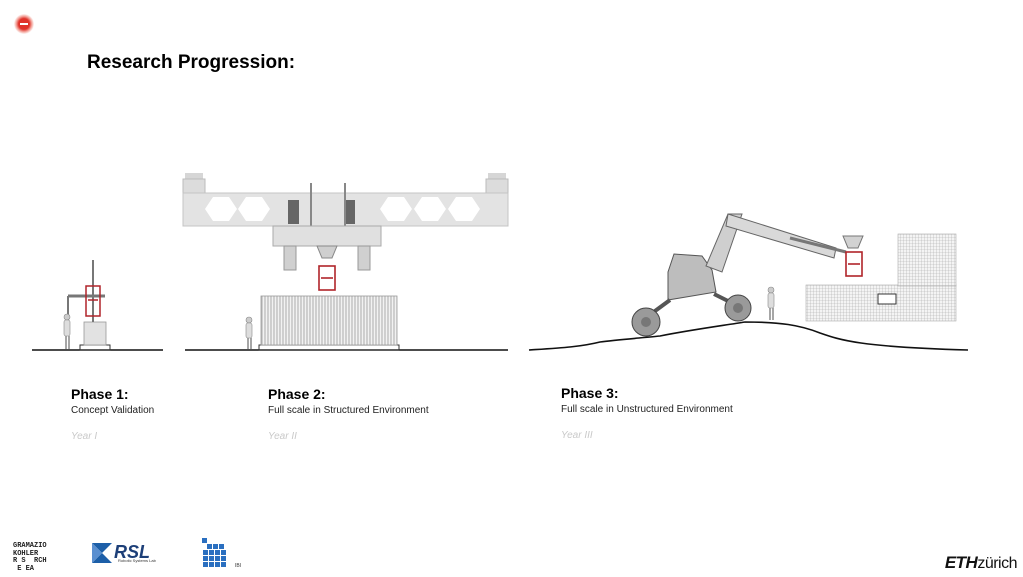 This screenshot has height=577, width=1023. I want to click on phase-2-subtitle: Full scale in Structured Environment, so click(348, 410).